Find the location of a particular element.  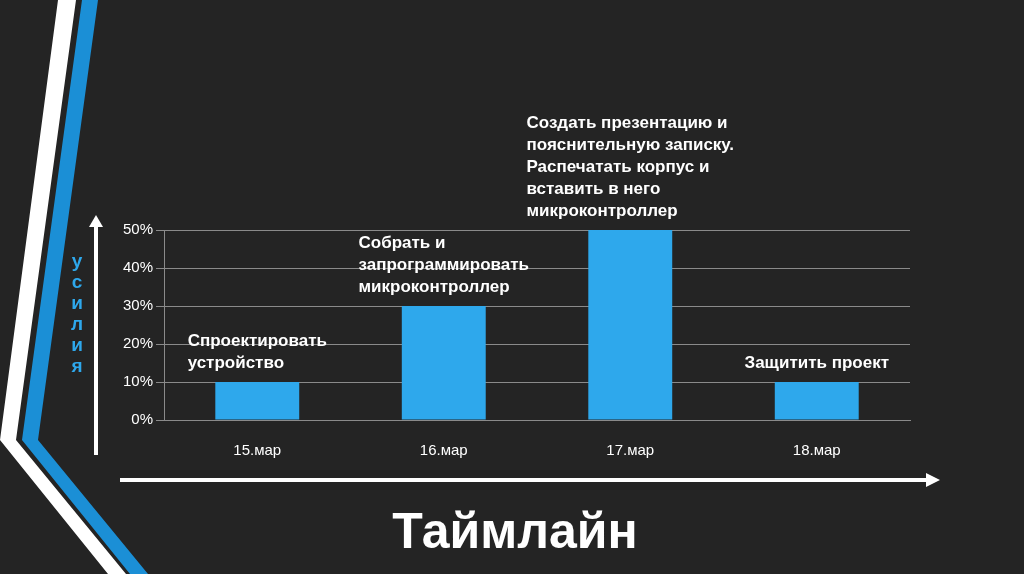

x-tick-label: 16.мар is located at coordinates (443, 450).